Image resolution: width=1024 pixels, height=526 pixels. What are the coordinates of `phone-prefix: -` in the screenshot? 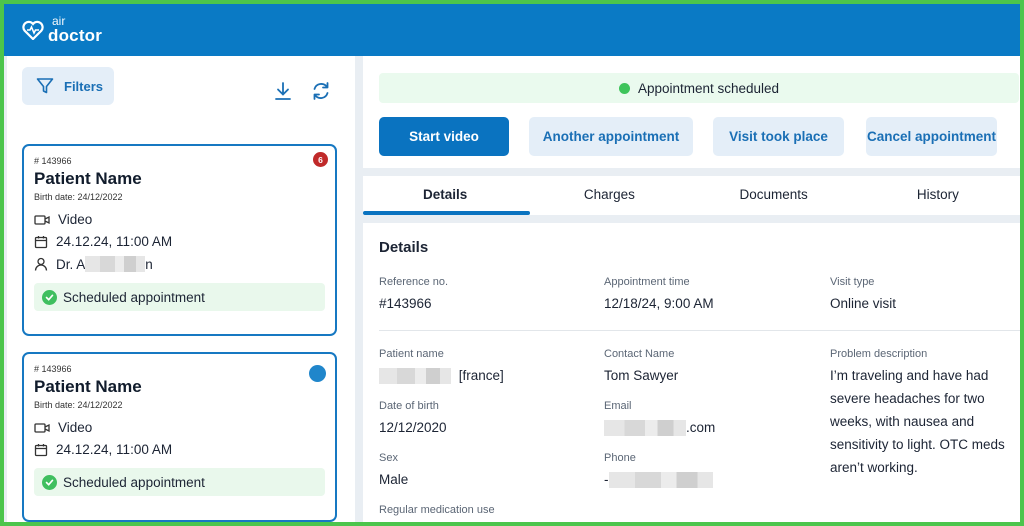 It's located at (606, 479).